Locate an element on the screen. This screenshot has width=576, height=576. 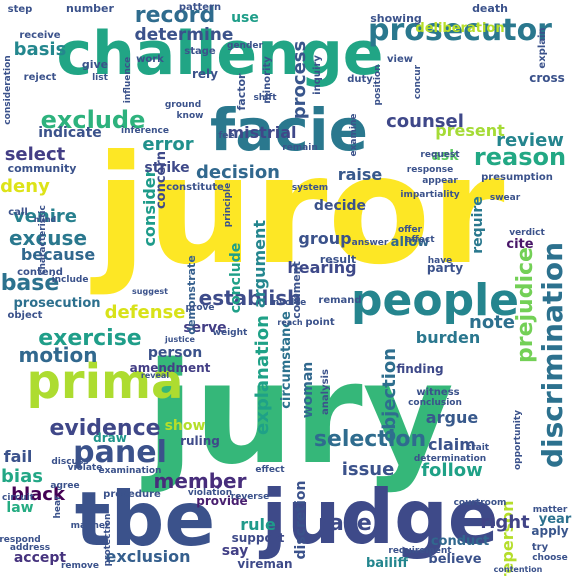
word-death: death is located at coordinates (490, 8).